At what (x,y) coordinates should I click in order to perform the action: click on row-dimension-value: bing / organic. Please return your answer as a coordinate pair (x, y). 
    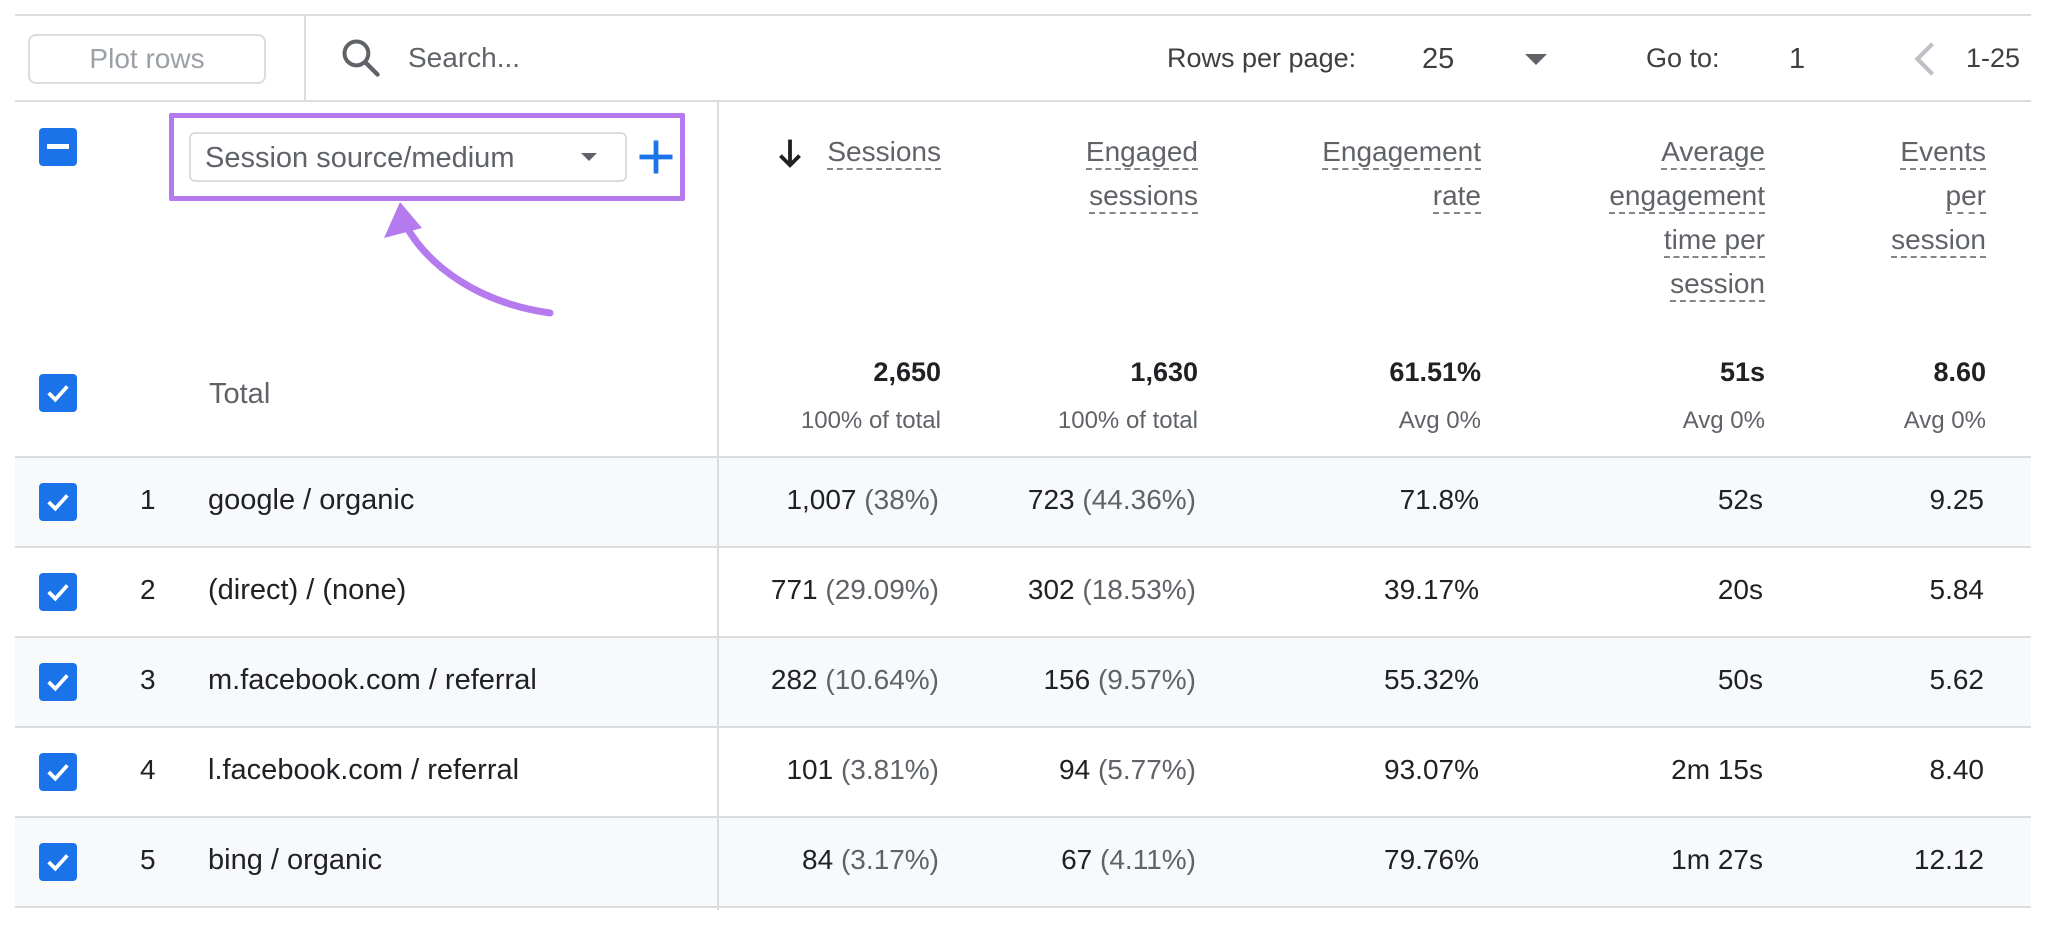
    Looking at the image, I should click on (295, 860).